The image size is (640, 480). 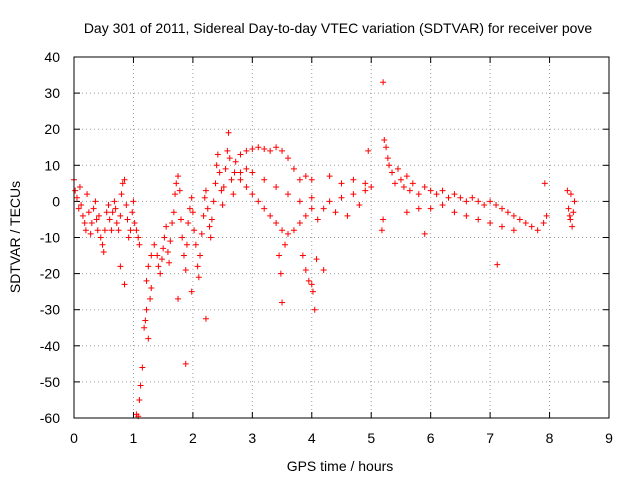 What do you see at coordinates (340, 466) in the screenshot?
I see `x-axis-label: GPS time / hours` at bounding box center [340, 466].